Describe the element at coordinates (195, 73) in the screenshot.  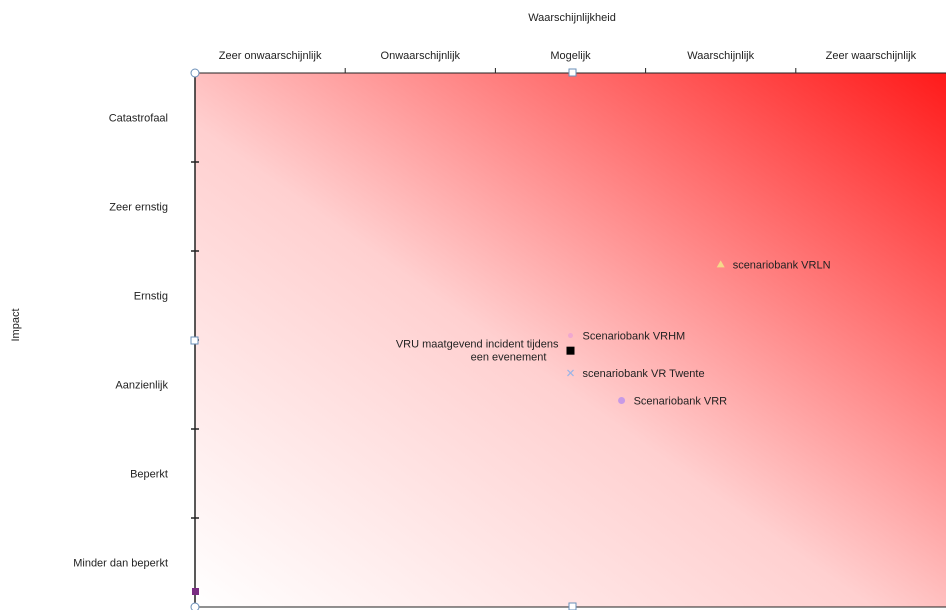
I see `resize-handle-top-left` at that location.